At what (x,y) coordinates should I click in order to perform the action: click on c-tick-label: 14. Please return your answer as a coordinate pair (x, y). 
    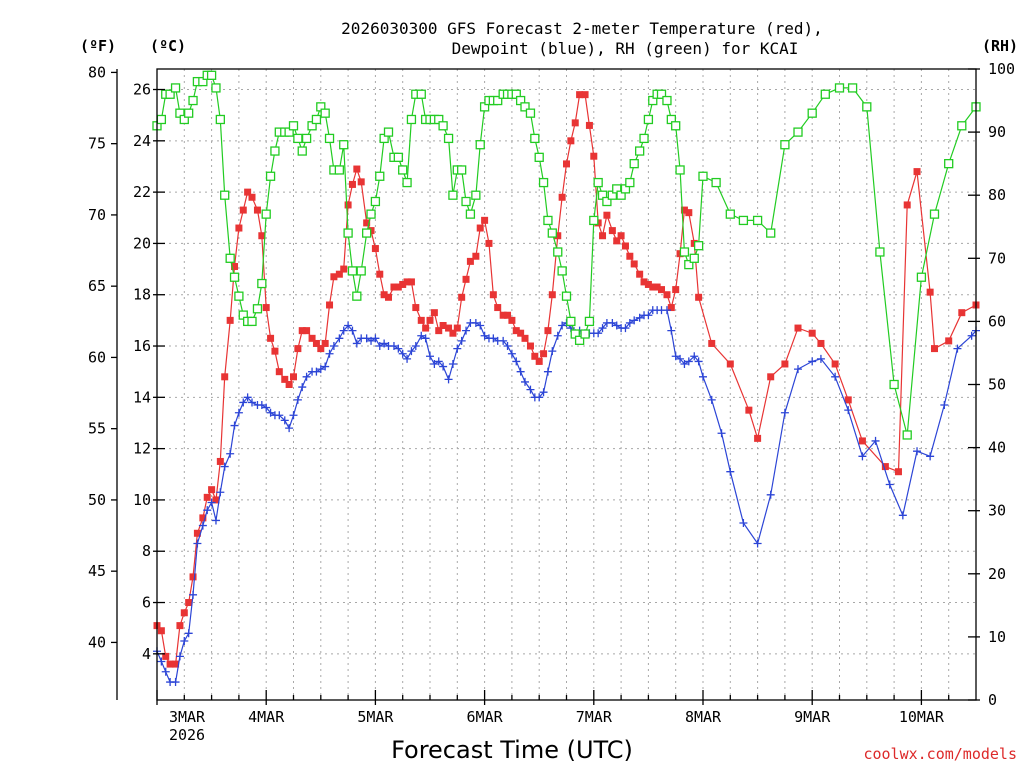
    Looking at the image, I should click on (142, 397).